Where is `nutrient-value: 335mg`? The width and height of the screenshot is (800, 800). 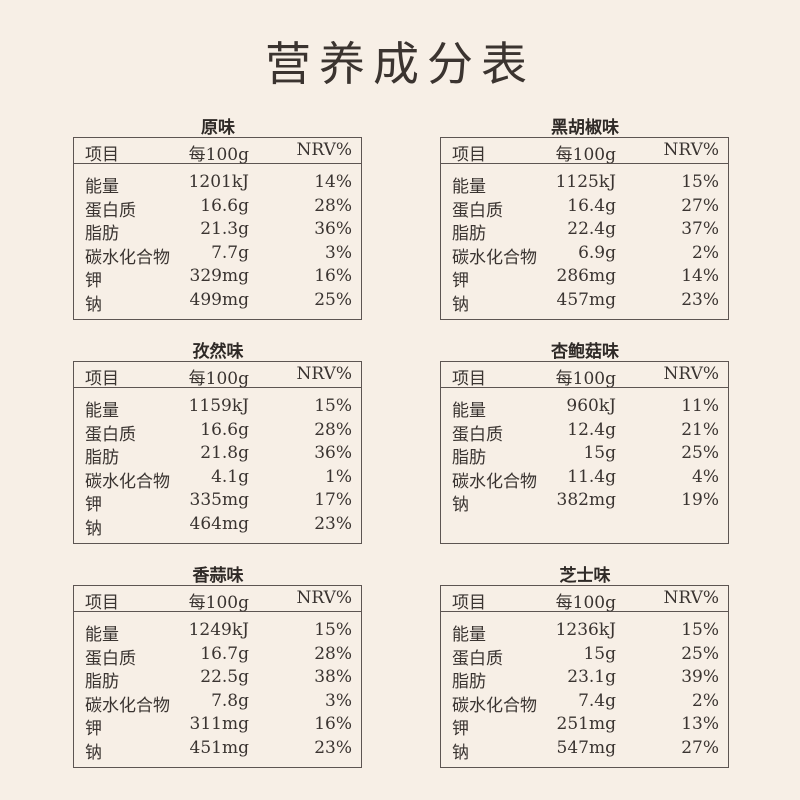
nutrient-value: 335mg is located at coordinates (219, 500).